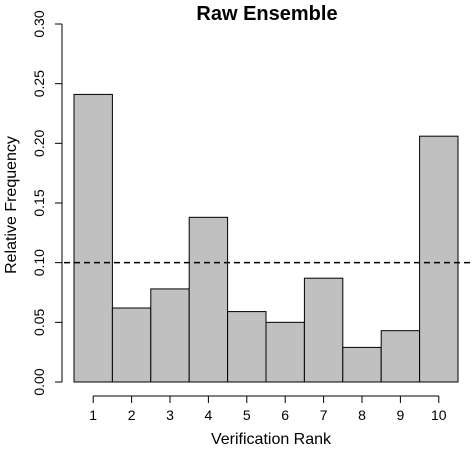  I want to click on x-tick-label: 3, so click(170, 415).